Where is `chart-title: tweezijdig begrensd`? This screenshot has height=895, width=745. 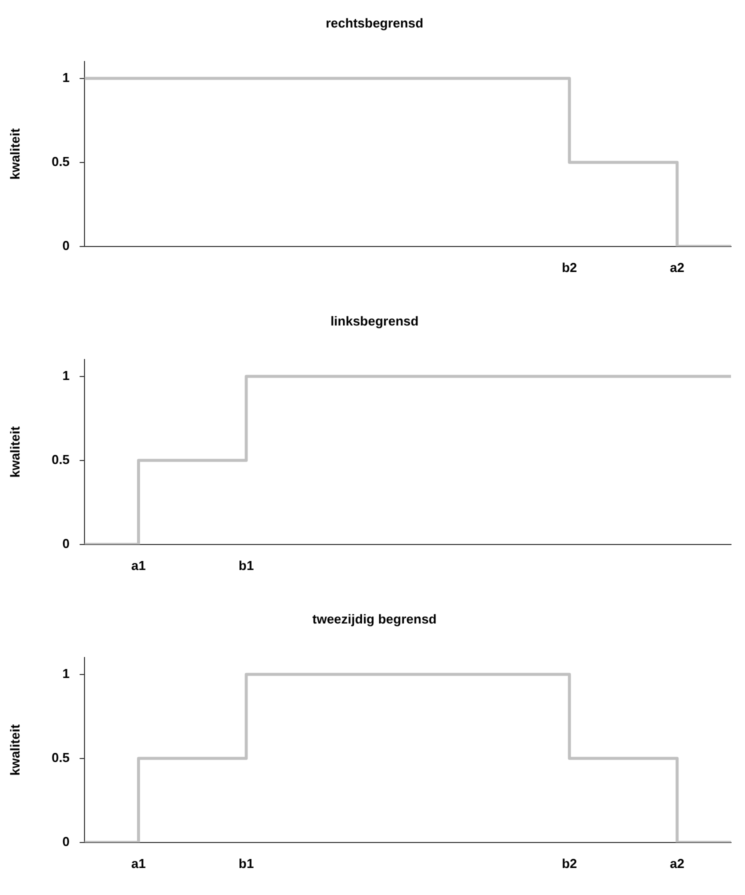 chart-title: tweezijdig begrensd is located at coordinates (374, 618).